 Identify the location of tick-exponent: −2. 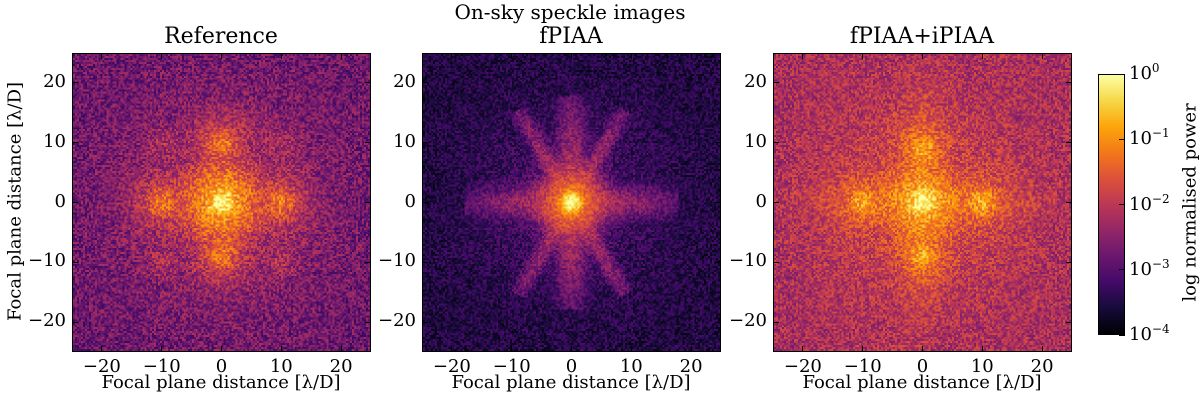
(1160, 198).